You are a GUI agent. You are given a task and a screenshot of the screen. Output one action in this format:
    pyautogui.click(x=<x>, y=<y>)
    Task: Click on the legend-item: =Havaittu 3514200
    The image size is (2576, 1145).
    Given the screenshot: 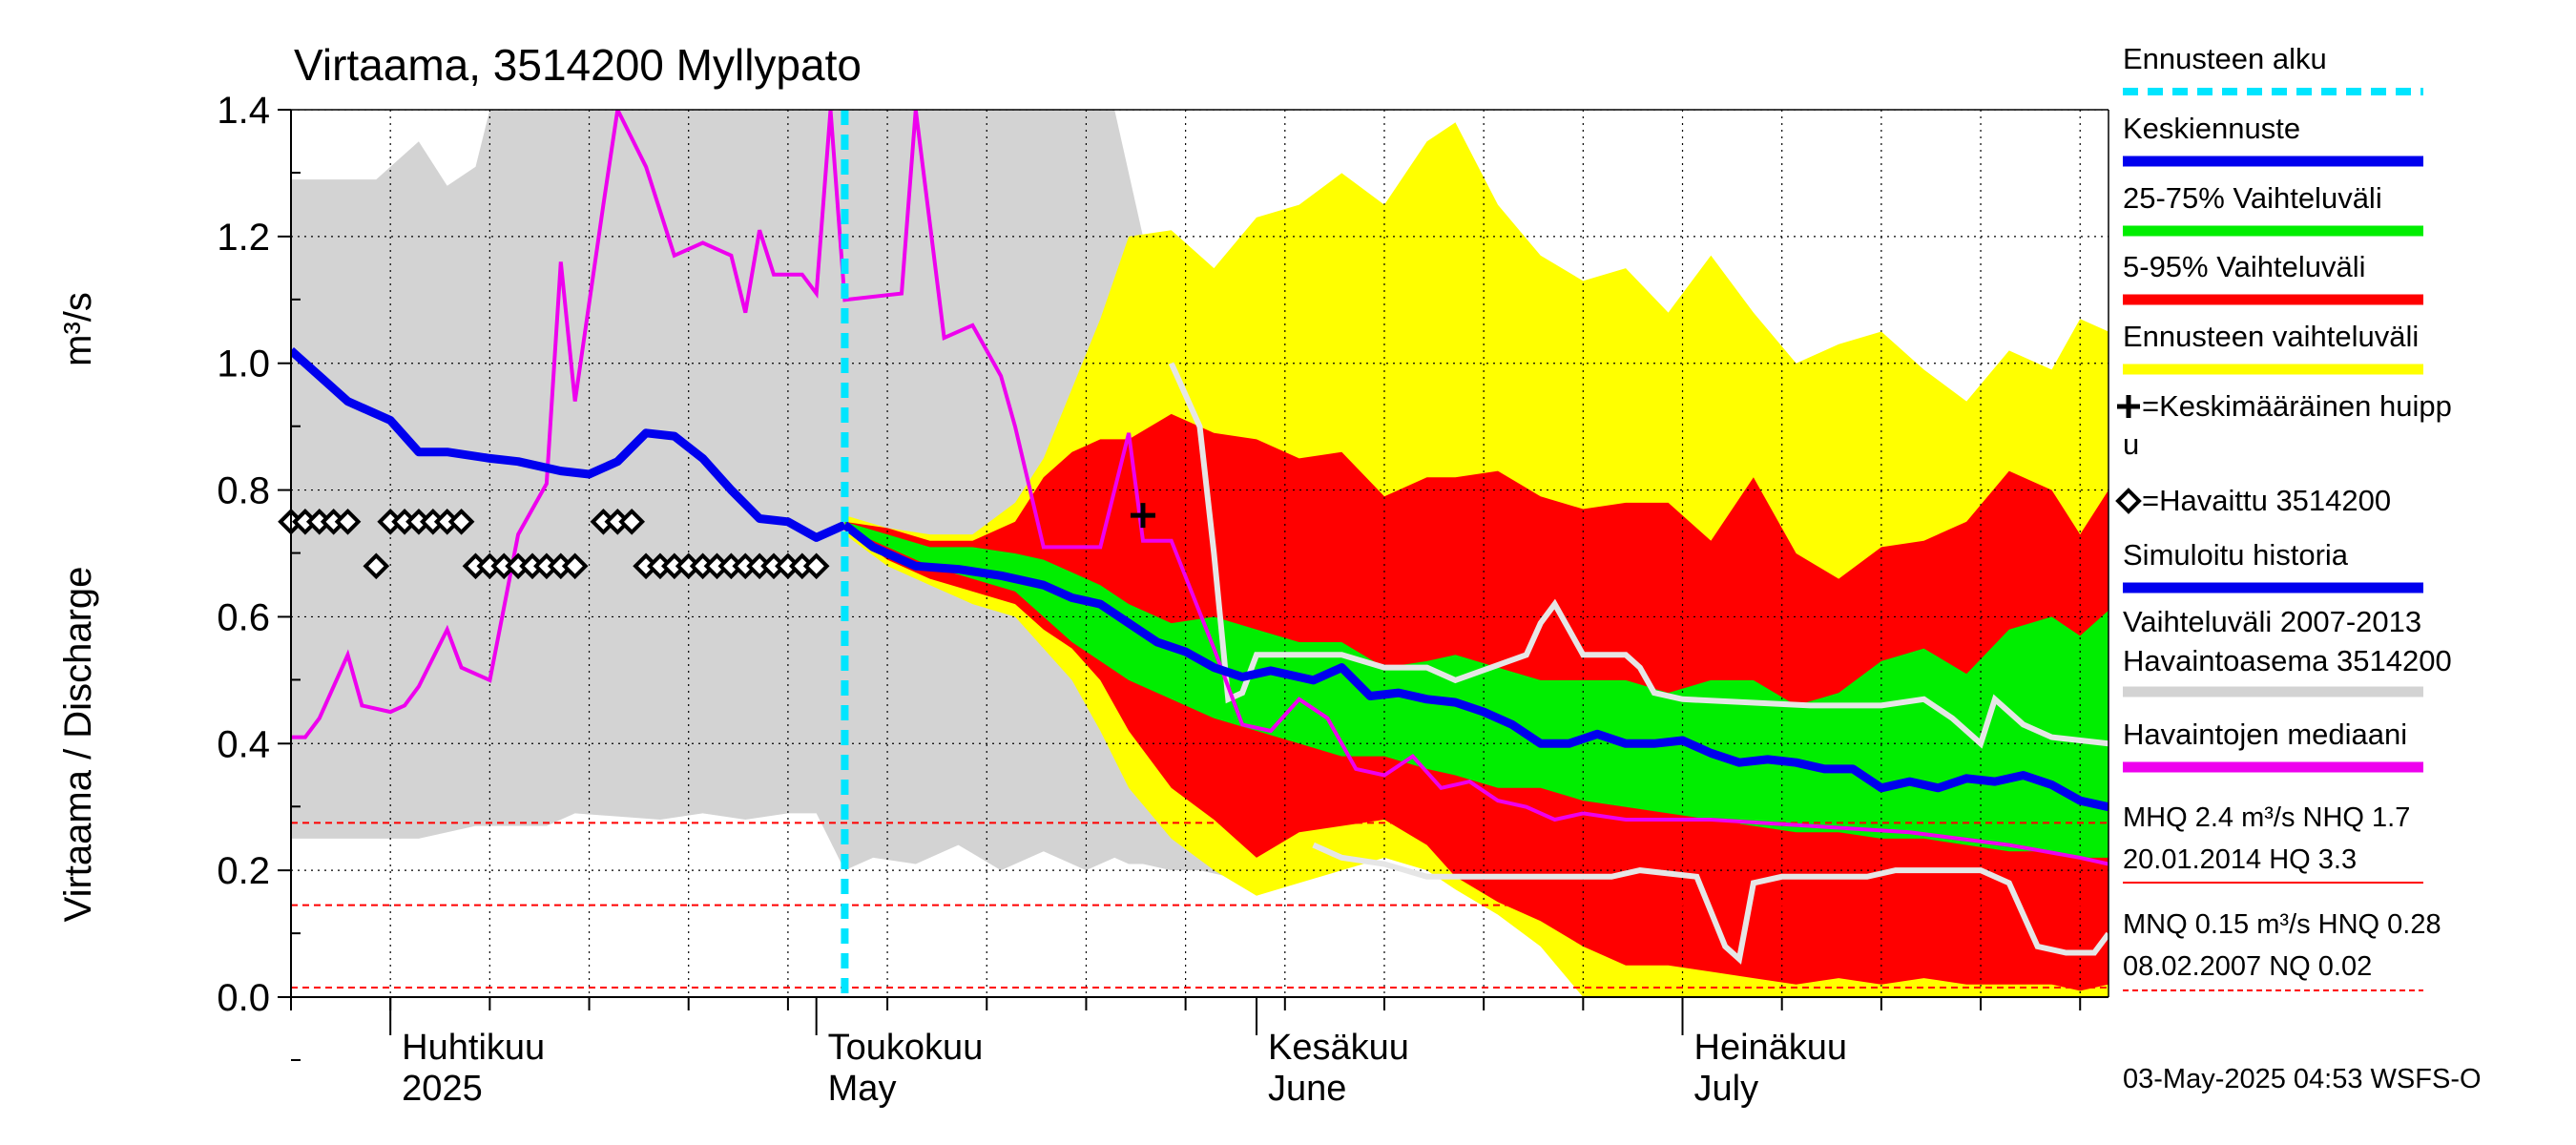 What is the action you would take?
    pyautogui.click(x=2253, y=501)
    